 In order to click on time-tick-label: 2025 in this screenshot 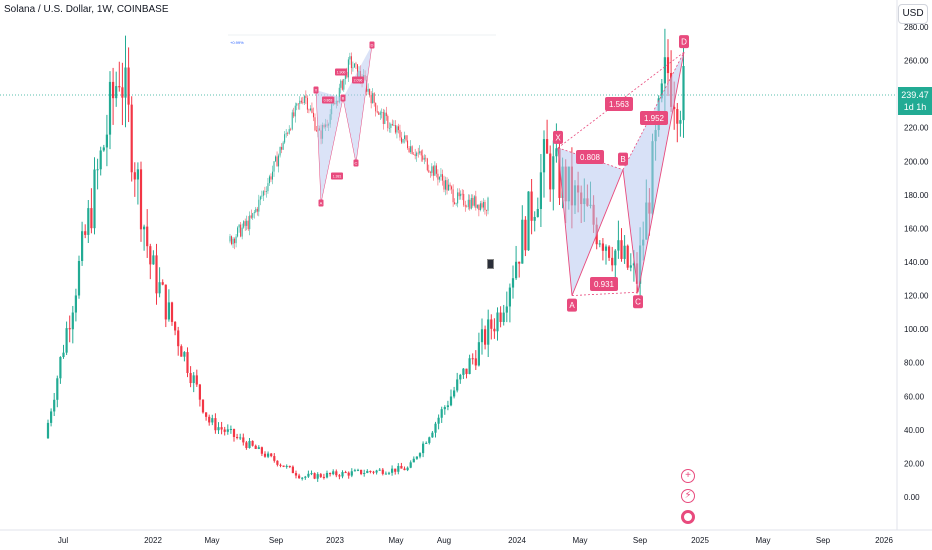, I will do `click(700, 540)`.